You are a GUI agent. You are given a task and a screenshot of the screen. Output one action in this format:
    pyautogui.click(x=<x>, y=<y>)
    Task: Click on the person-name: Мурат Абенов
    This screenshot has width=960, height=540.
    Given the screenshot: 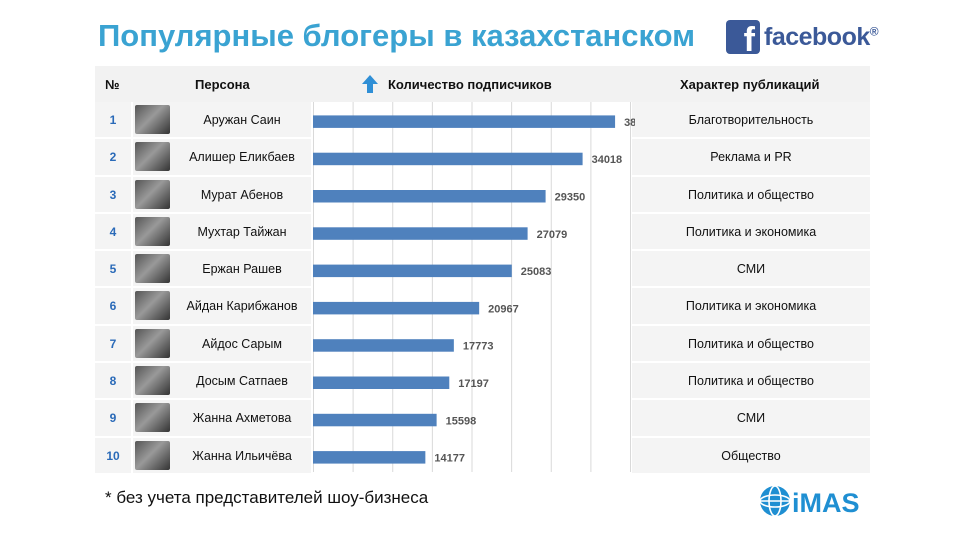 What is the action you would take?
    pyautogui.click(x=242, y=194)
    